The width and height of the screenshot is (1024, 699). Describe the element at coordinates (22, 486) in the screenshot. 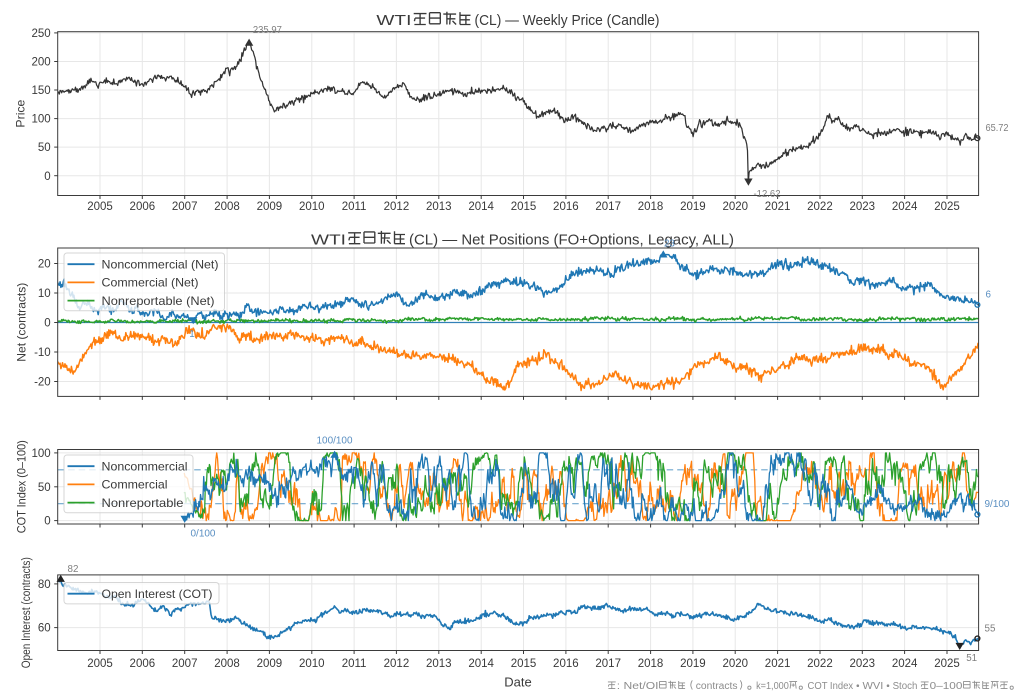

I see `svg-text: COT Index (0–100)` at that location.